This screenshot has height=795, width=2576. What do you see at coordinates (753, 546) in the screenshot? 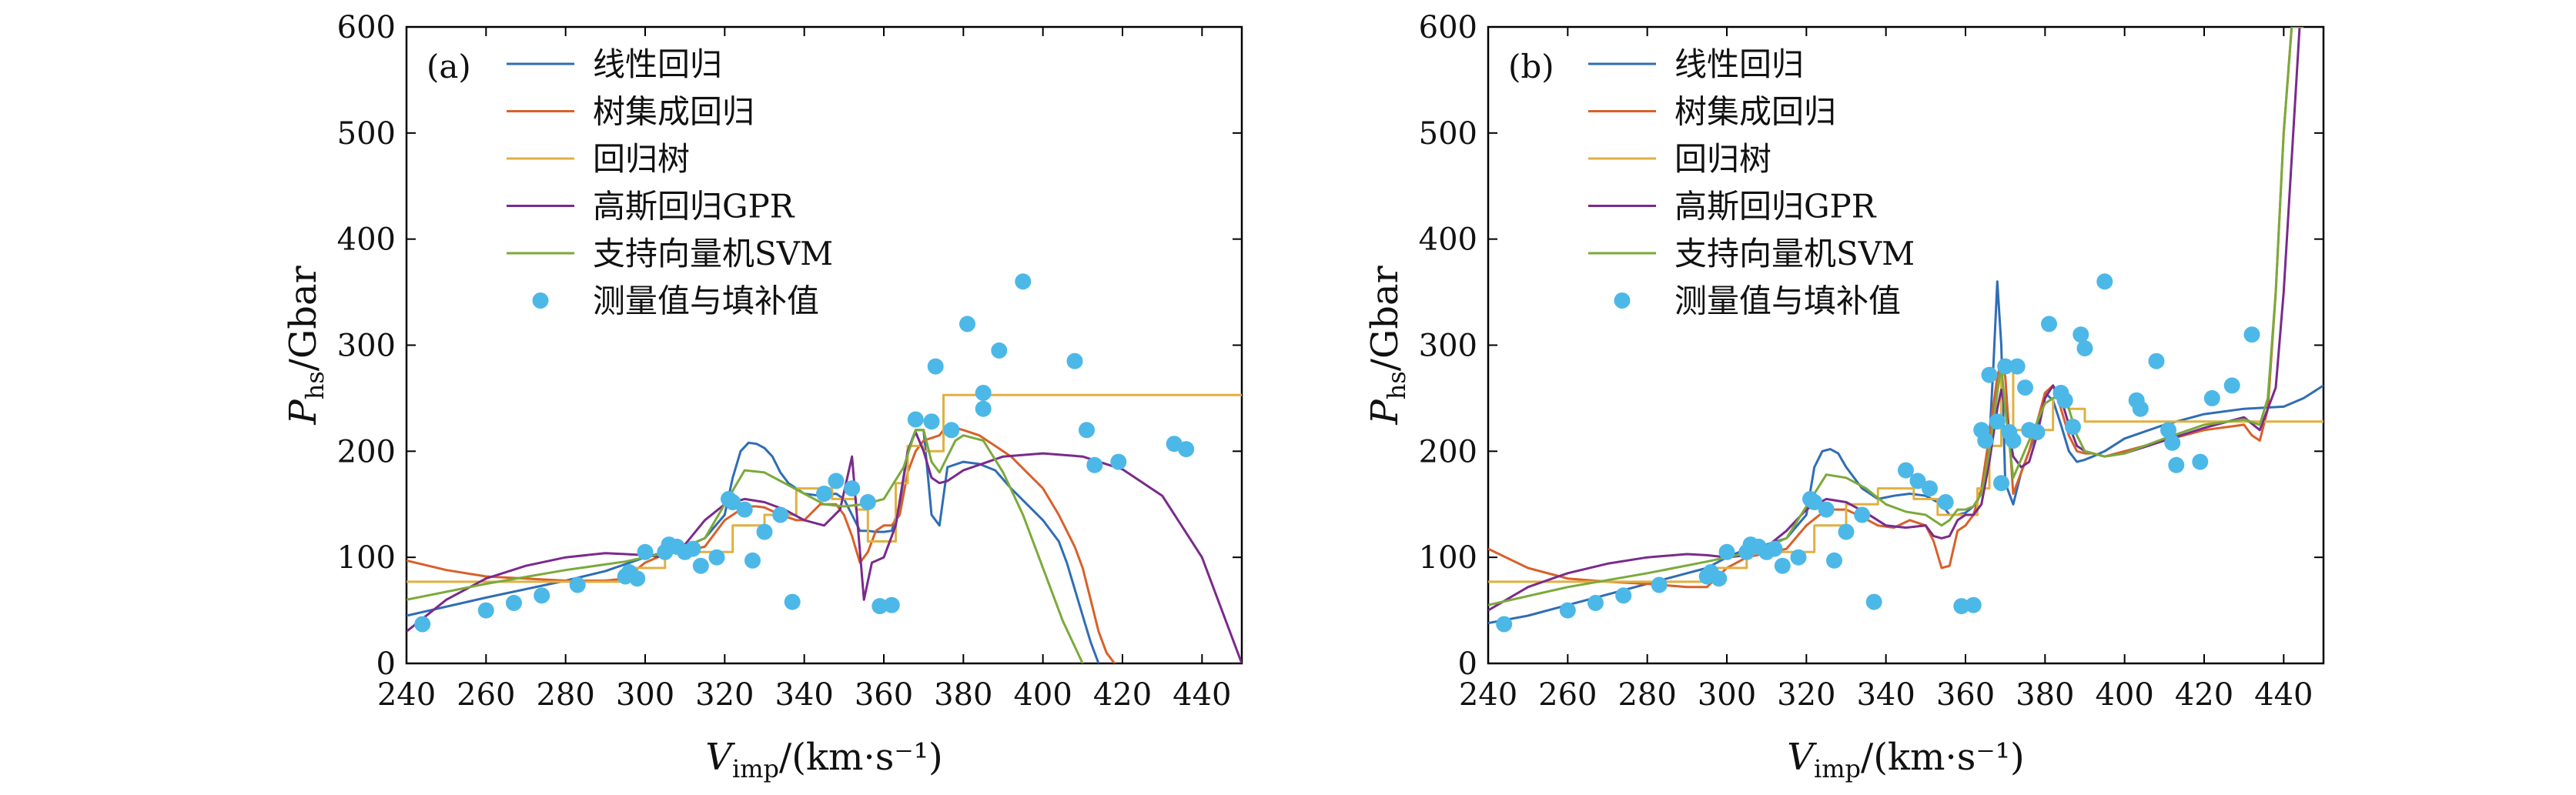
I see `series-line-linear` at bounding box center [753, 546].